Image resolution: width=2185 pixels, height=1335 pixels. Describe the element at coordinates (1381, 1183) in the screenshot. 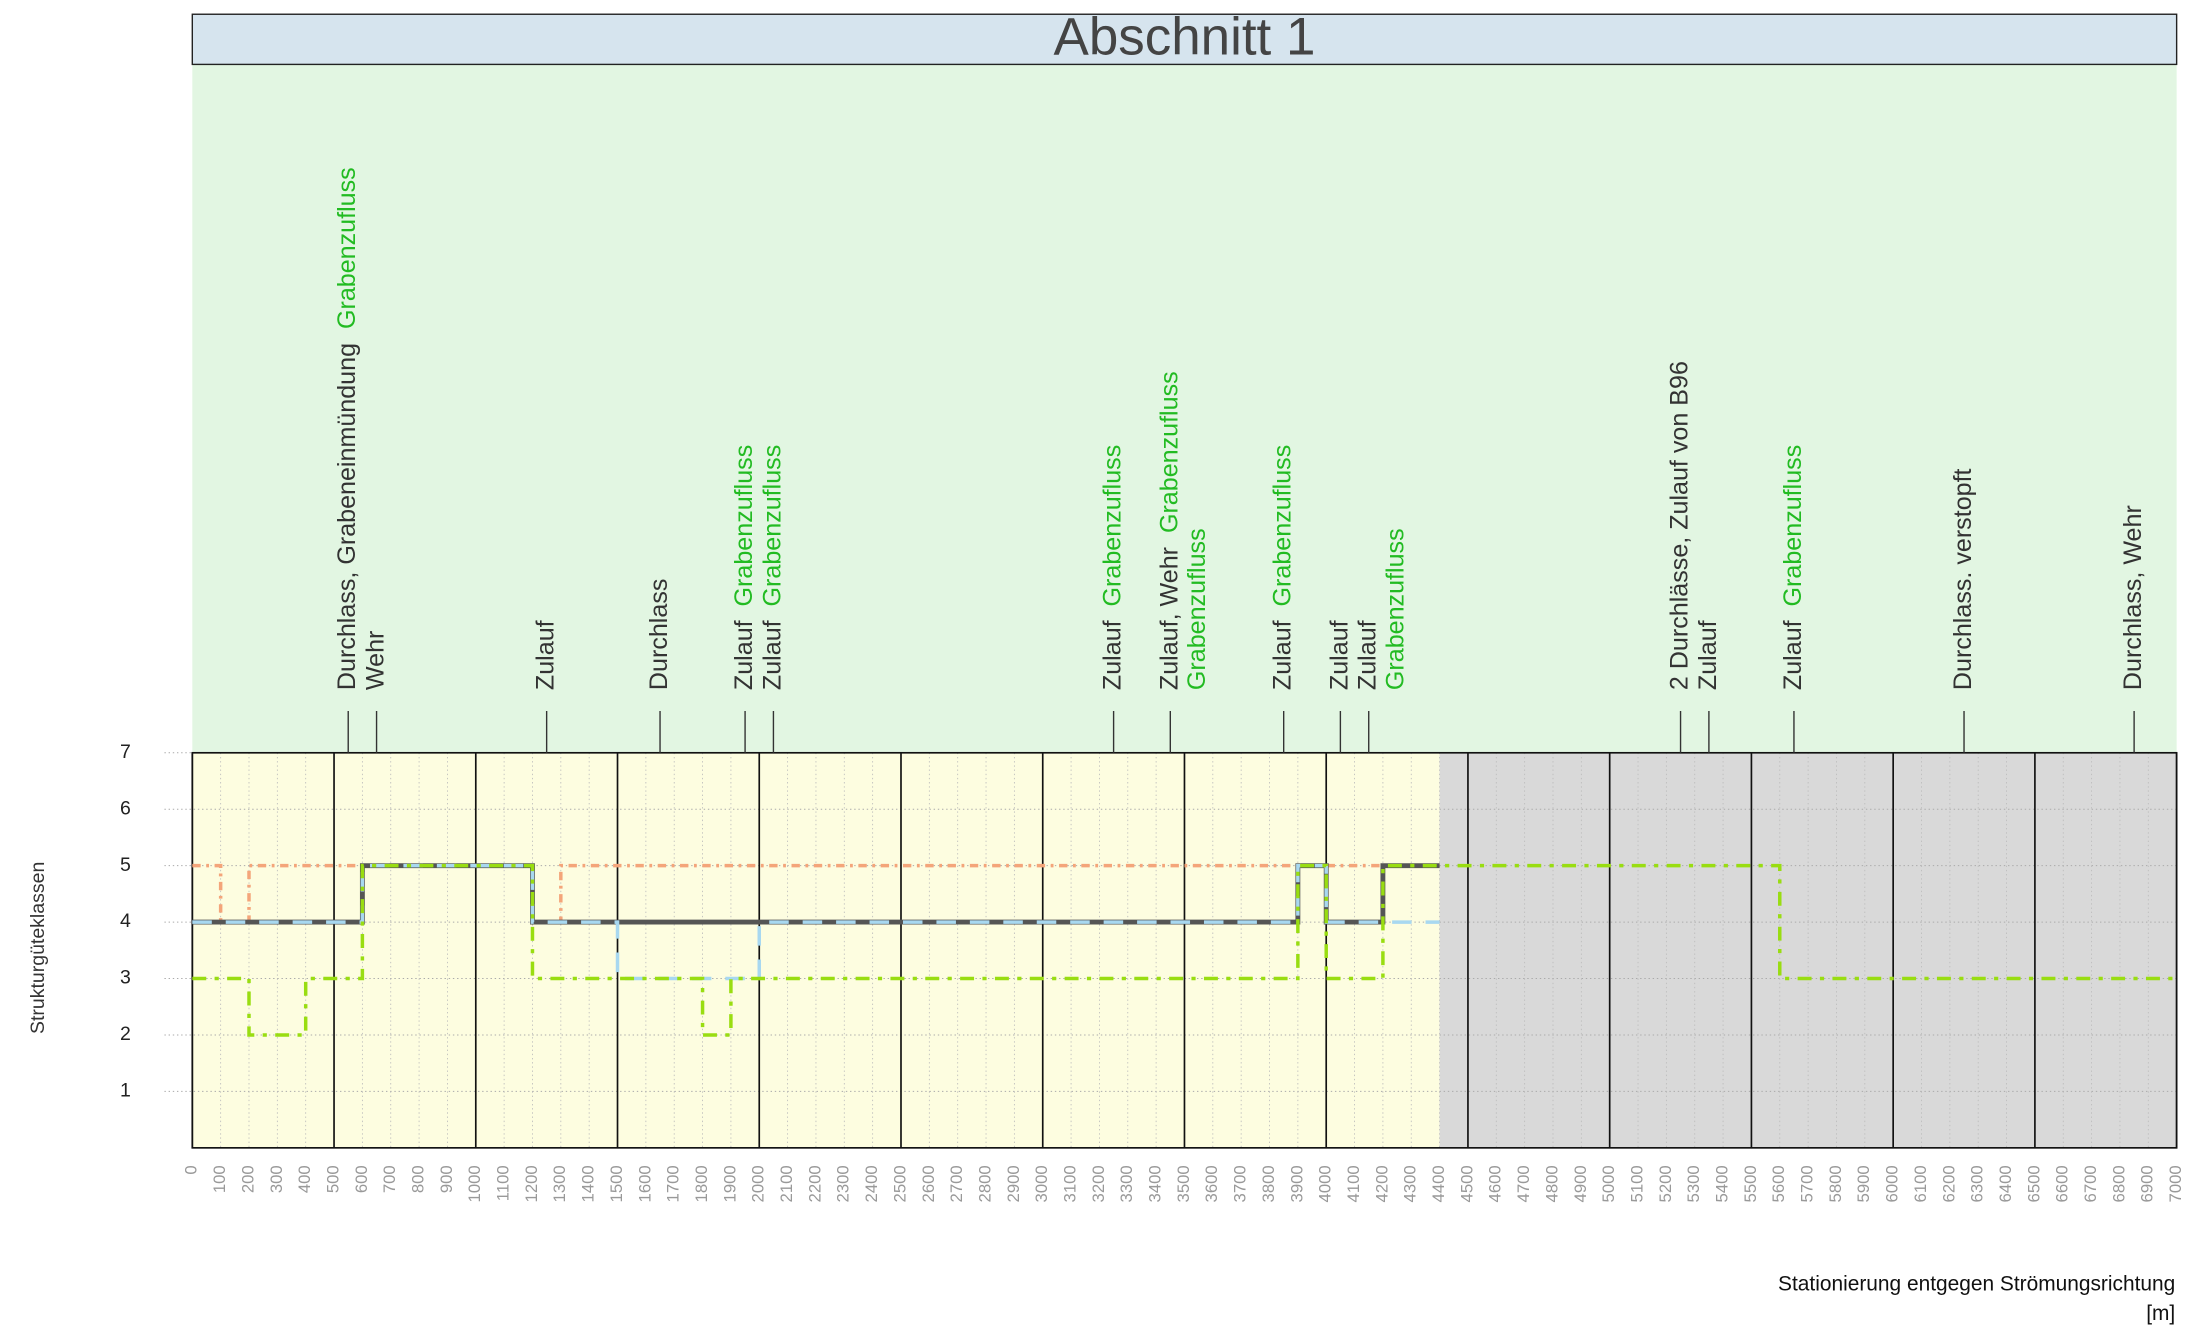

I see `x-tick-label: 4200` at that location.